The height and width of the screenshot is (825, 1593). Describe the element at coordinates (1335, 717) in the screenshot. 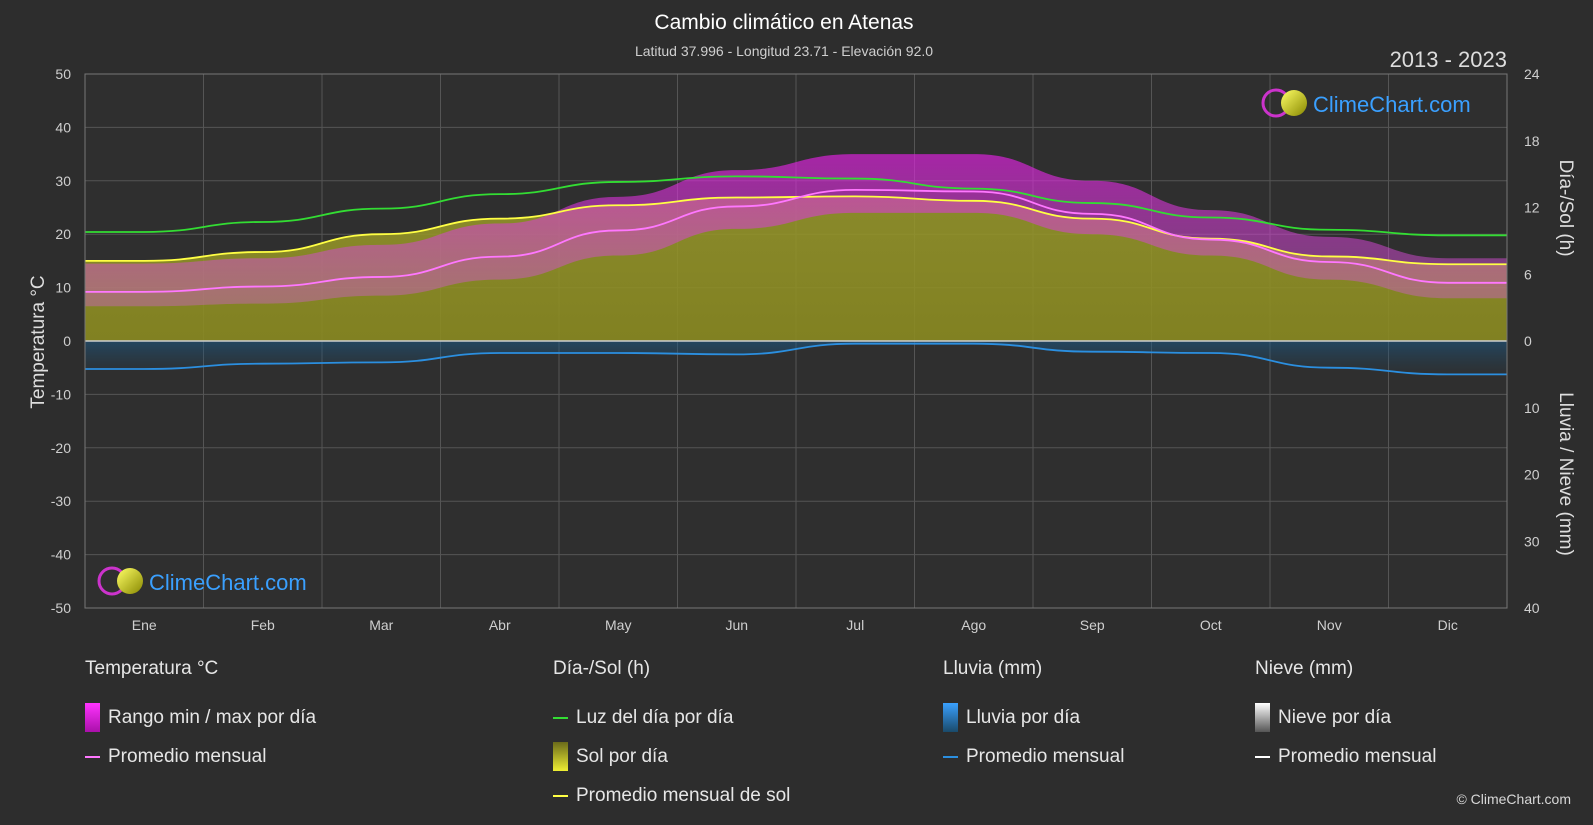

I see `legend-label: Nieve por día` at that location.